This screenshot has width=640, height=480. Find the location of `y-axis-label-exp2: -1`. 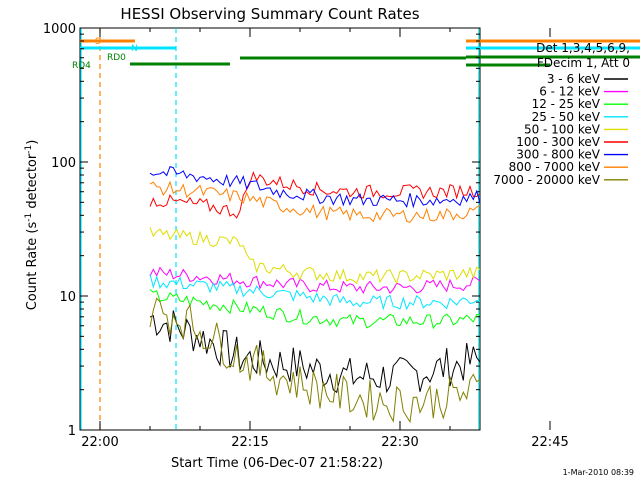

y-axis-label-exp2: -1 is located at coordinates (29, 149).